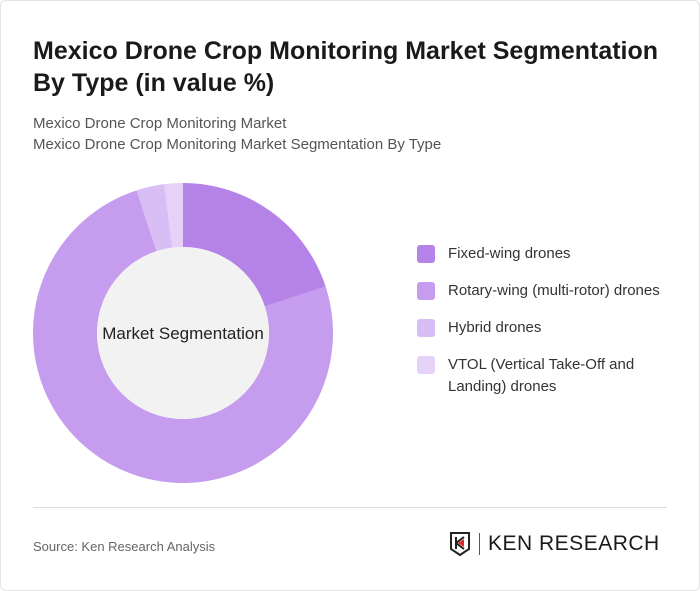  I want to click on legend-label: Fixed-wing drones, so click(509, 253).